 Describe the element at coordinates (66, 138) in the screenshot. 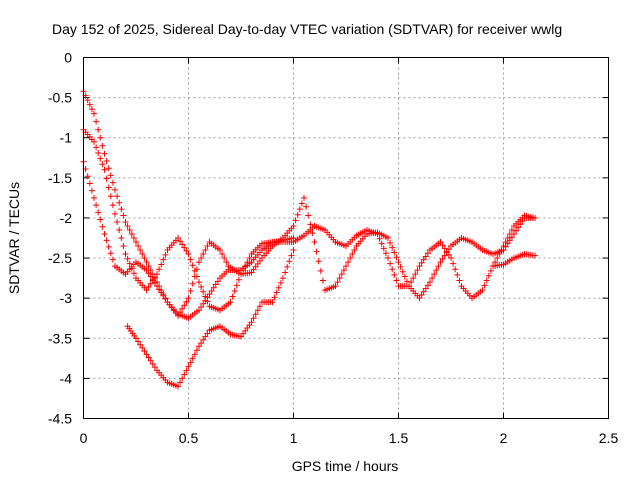

I see `y-tick-label: -1` at that location.